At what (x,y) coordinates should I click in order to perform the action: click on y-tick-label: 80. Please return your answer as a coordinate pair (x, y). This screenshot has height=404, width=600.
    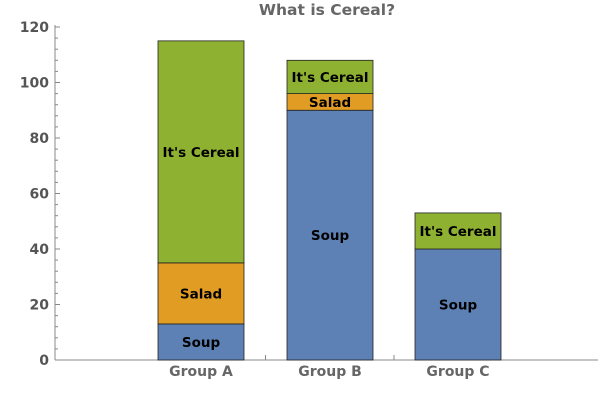
    Looking at the image, I should click on (40, 139).